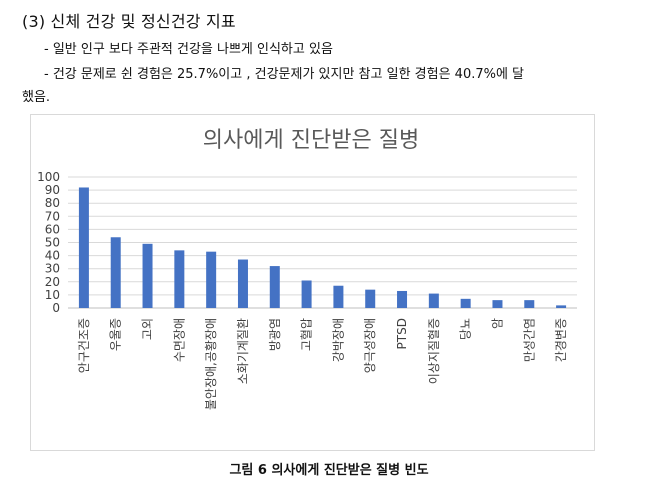 This screenshot has height=490, width=658. What do you see at coordinates (52, 295) in the screenshot?
I see `y-tick-label: 10` at bounding box center [52, 295].